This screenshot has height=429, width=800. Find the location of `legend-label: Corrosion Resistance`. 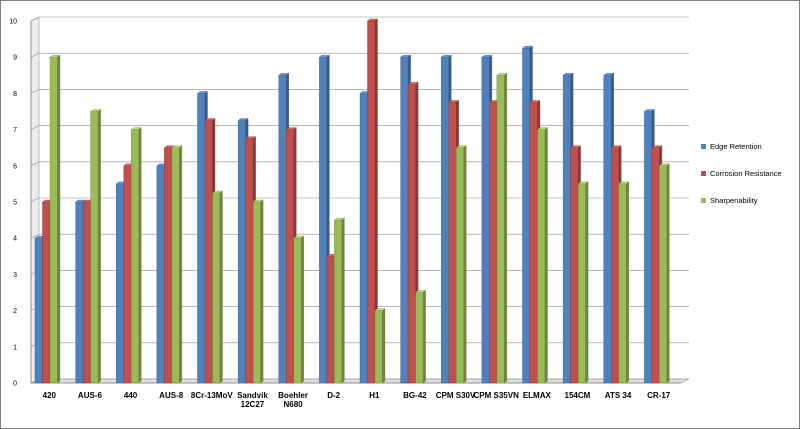

legend-label: Corrosion Resistance is located at coordinates (746, 173).